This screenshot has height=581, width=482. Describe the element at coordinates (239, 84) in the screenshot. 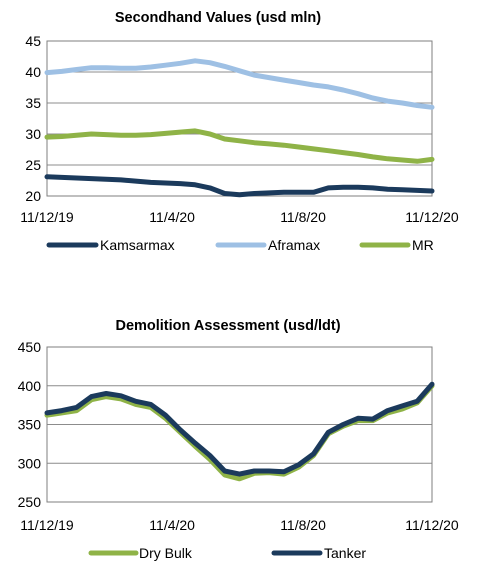

I see `series-line-aframax` at that location.